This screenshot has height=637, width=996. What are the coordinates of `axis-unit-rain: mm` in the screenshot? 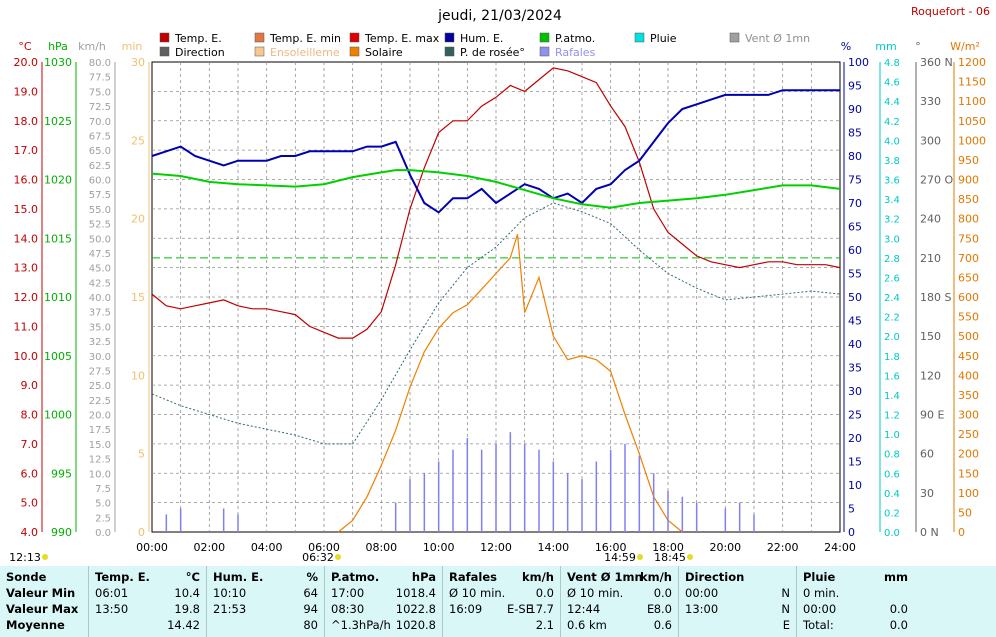 It's located at (885, 46).